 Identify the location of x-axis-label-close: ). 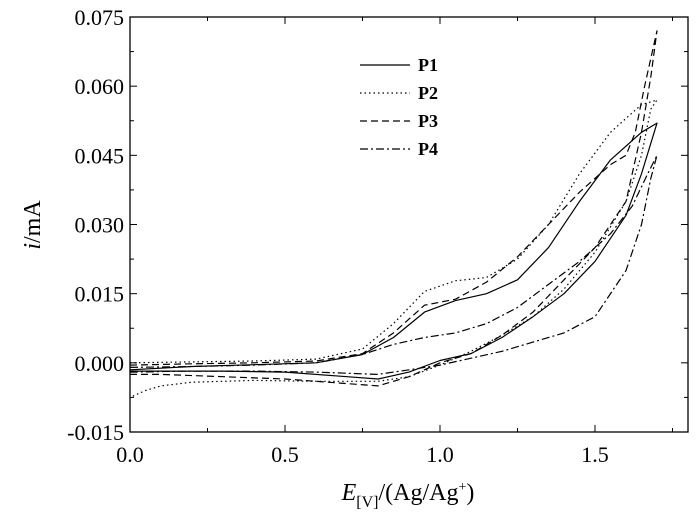
(470, 493).